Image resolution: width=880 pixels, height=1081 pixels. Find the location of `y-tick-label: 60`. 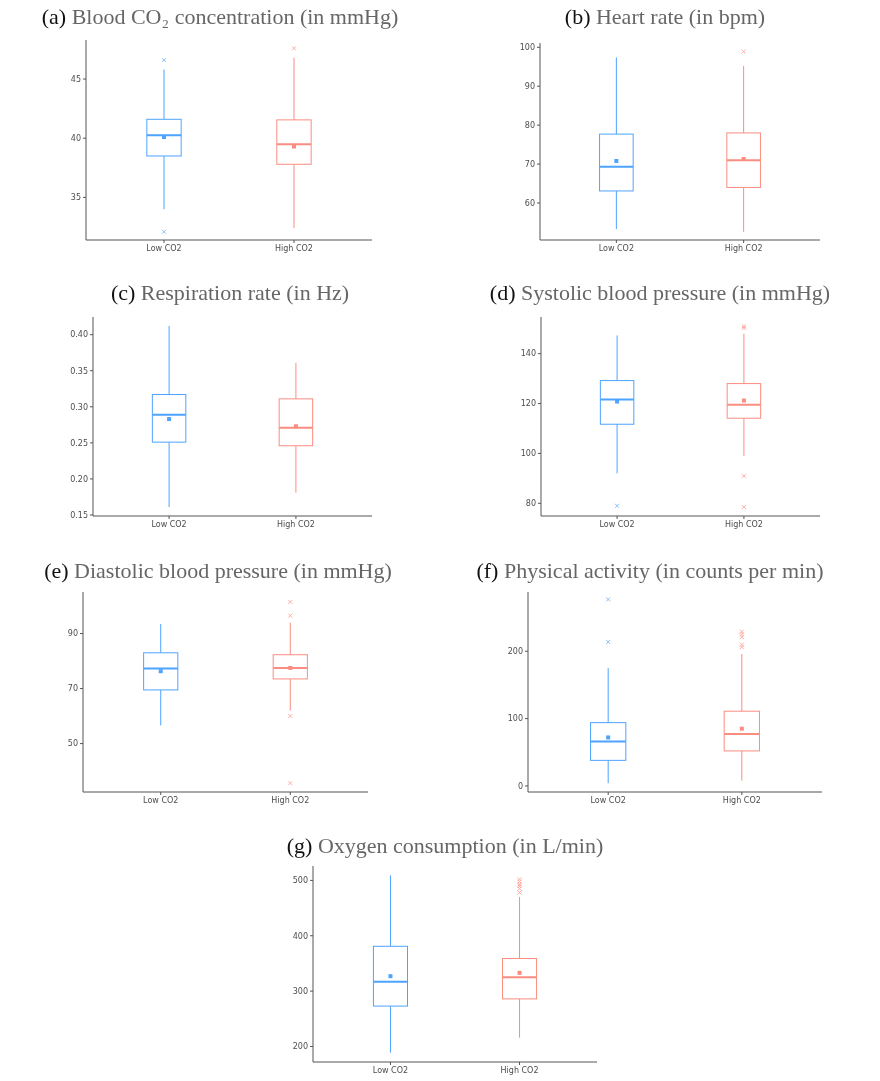

y-tick-label: 60 is located at coordinates (529, 203).